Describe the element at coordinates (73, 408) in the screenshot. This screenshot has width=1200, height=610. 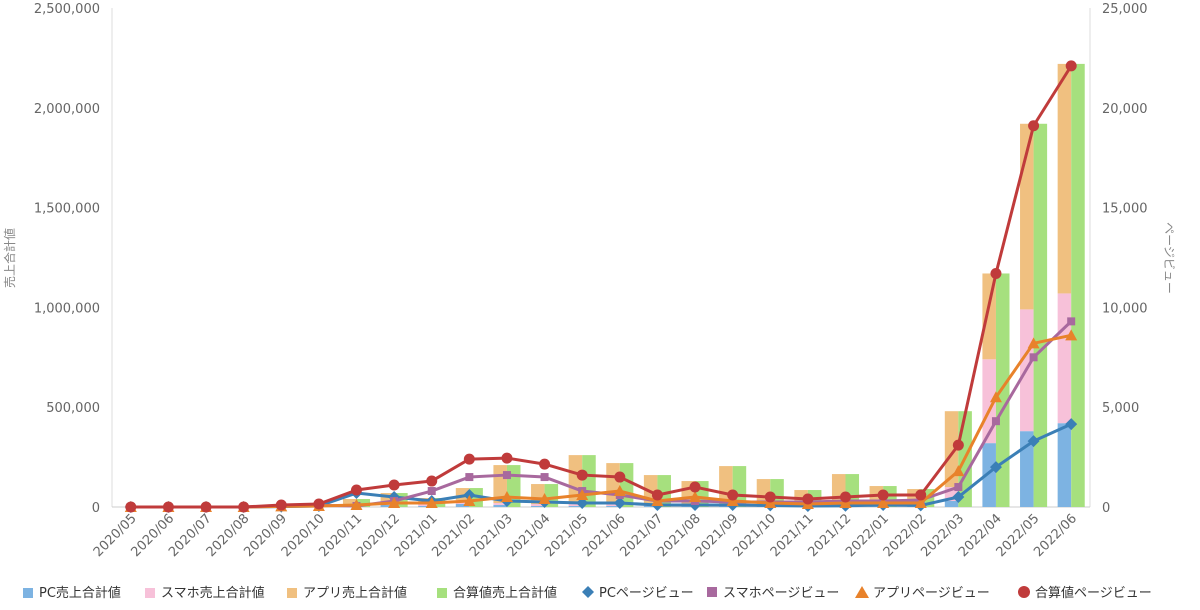
I see `y-left-tick-label: 500,000` at that location.